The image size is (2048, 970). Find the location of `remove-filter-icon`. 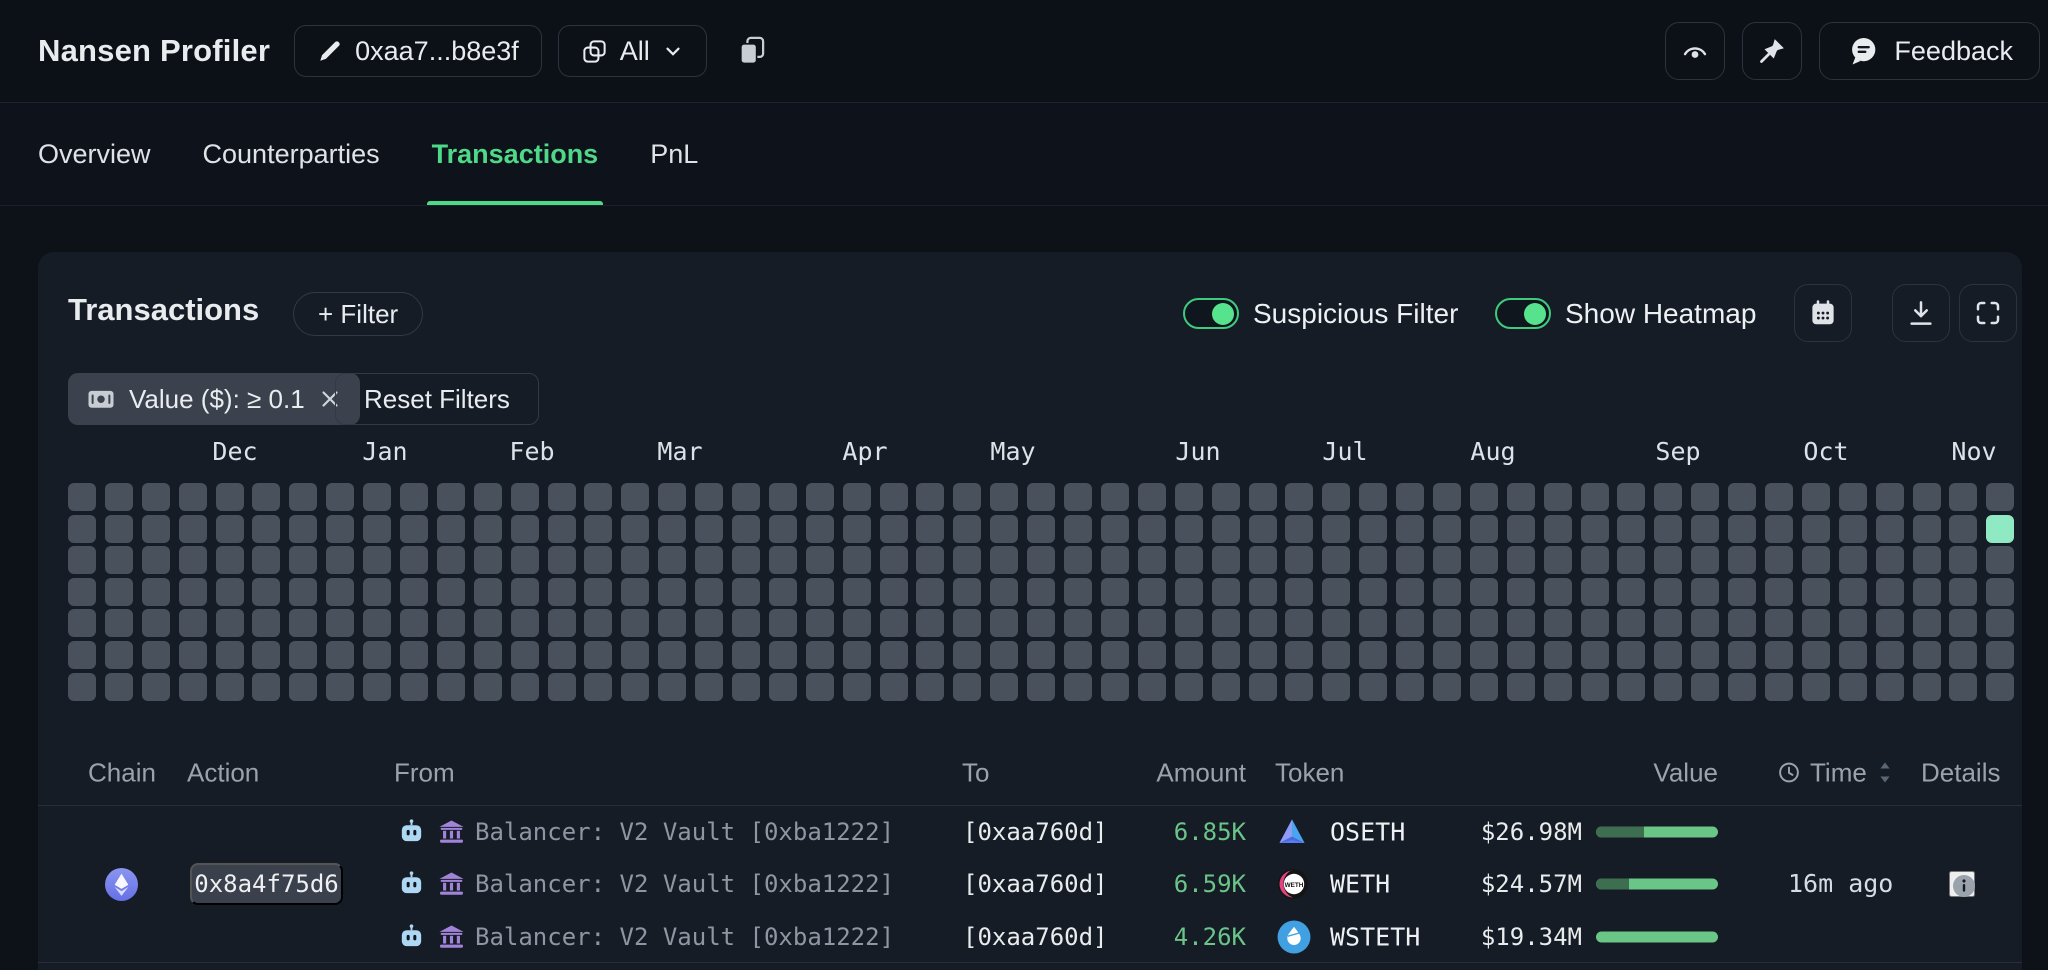

remove-filter-icon is located at coordinates (330, 399).